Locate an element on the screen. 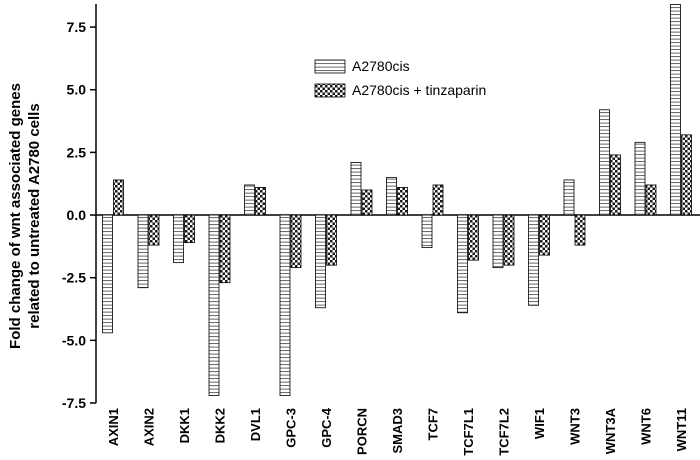  legend-label-a2780cis: A2780cis is located at coordinates (381, 66).